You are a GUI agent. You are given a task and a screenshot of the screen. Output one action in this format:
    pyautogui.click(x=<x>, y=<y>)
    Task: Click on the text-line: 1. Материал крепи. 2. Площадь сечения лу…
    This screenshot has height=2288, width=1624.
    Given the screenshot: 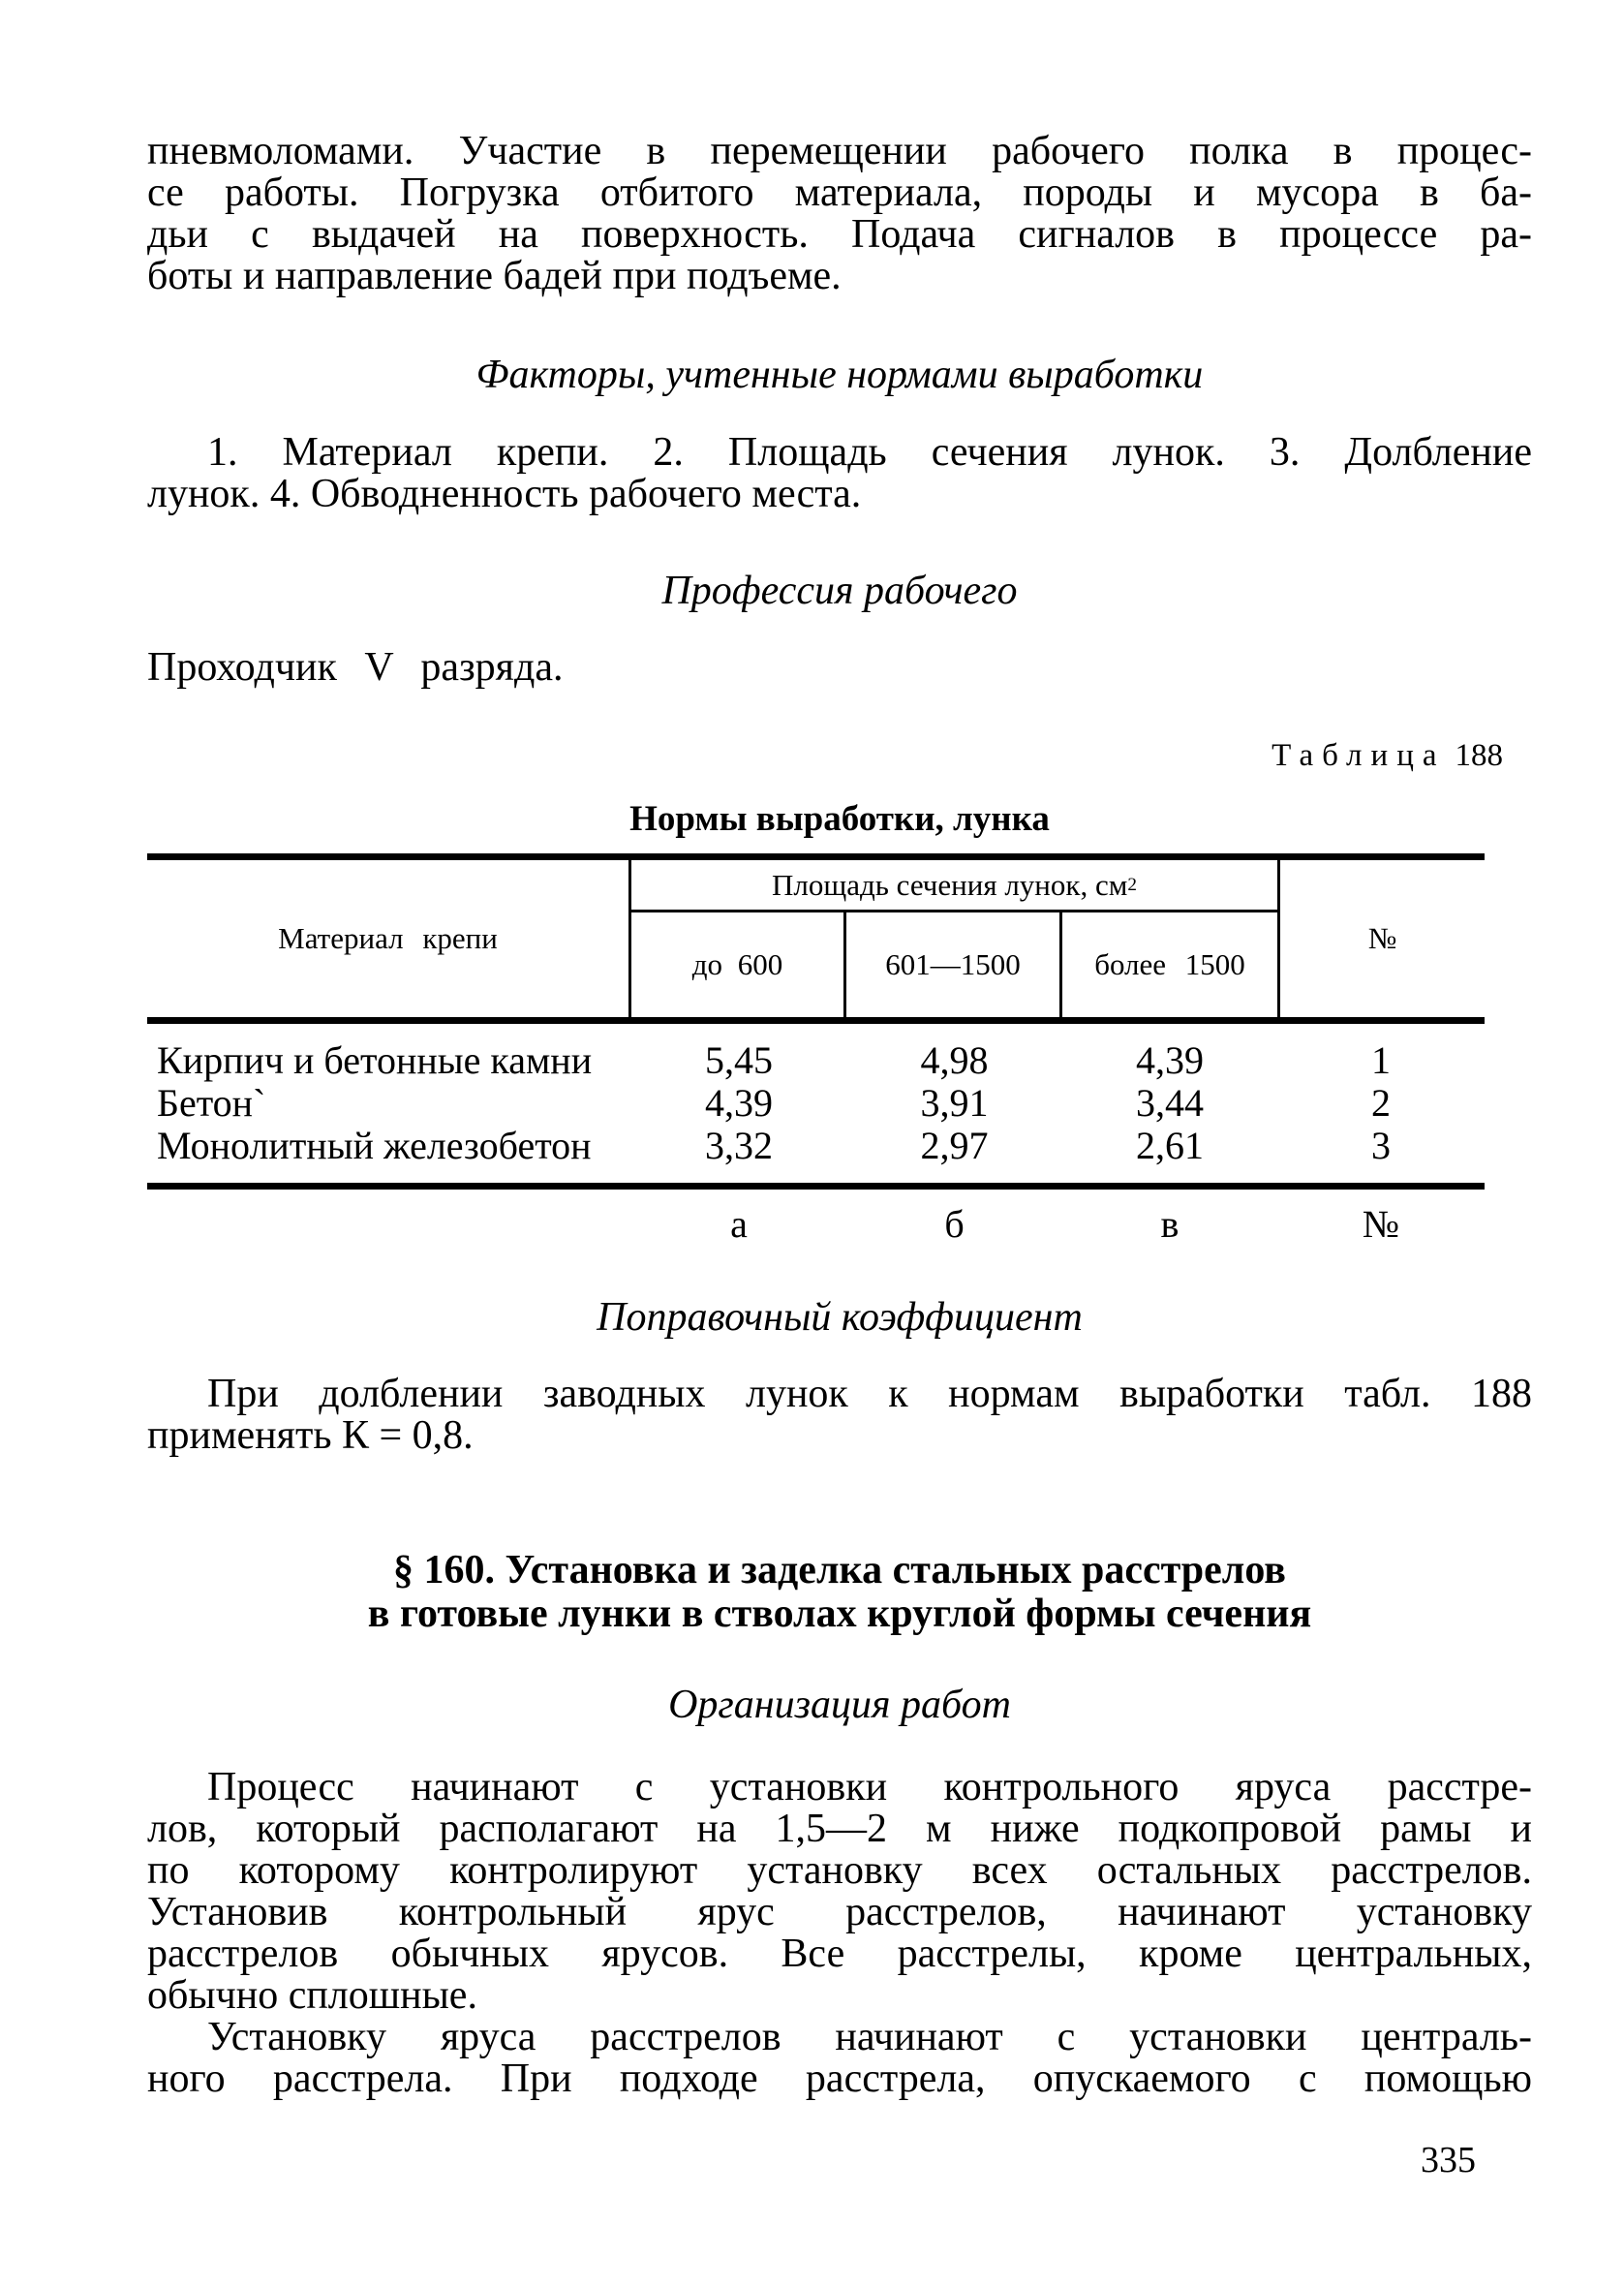 What is the action you would take?
    pyautogui.click(x=870, y=452)
    